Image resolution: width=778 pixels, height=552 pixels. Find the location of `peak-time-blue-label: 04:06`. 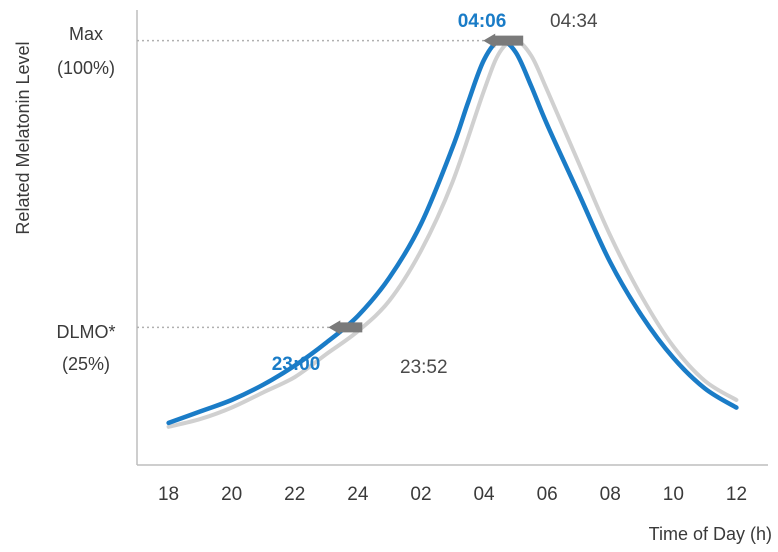

peak-time-blue-label: 04:06 is located at coordinates (482, 21).